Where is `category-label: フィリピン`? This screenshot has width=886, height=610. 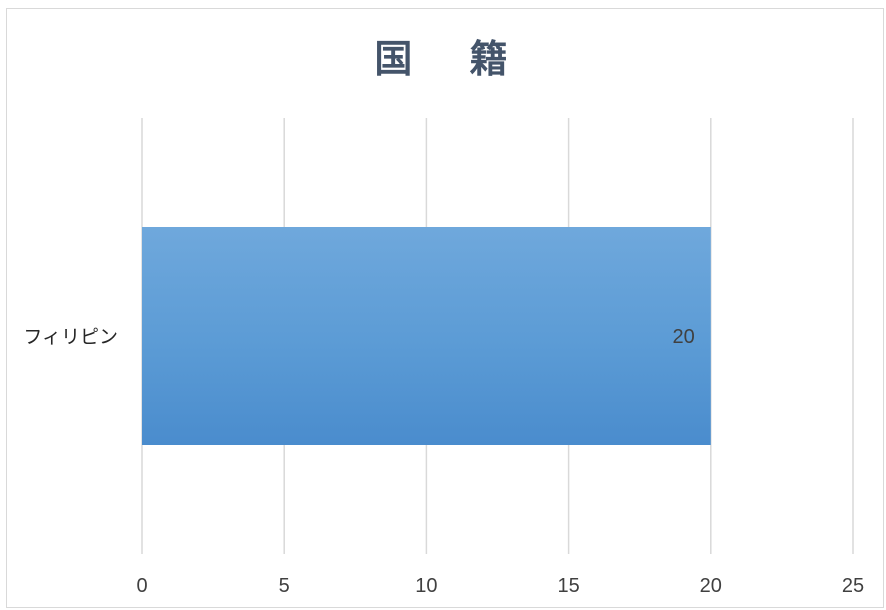
category-label: フィリピン is located at coordinates (70, 337).